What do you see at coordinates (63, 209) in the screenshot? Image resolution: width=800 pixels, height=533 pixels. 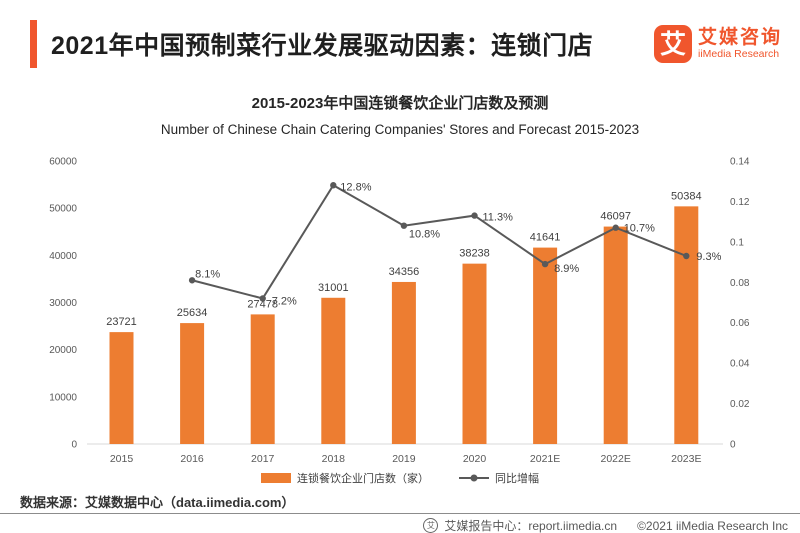 I see `y-left-tick: 50000` at bounding box center [63, 209].